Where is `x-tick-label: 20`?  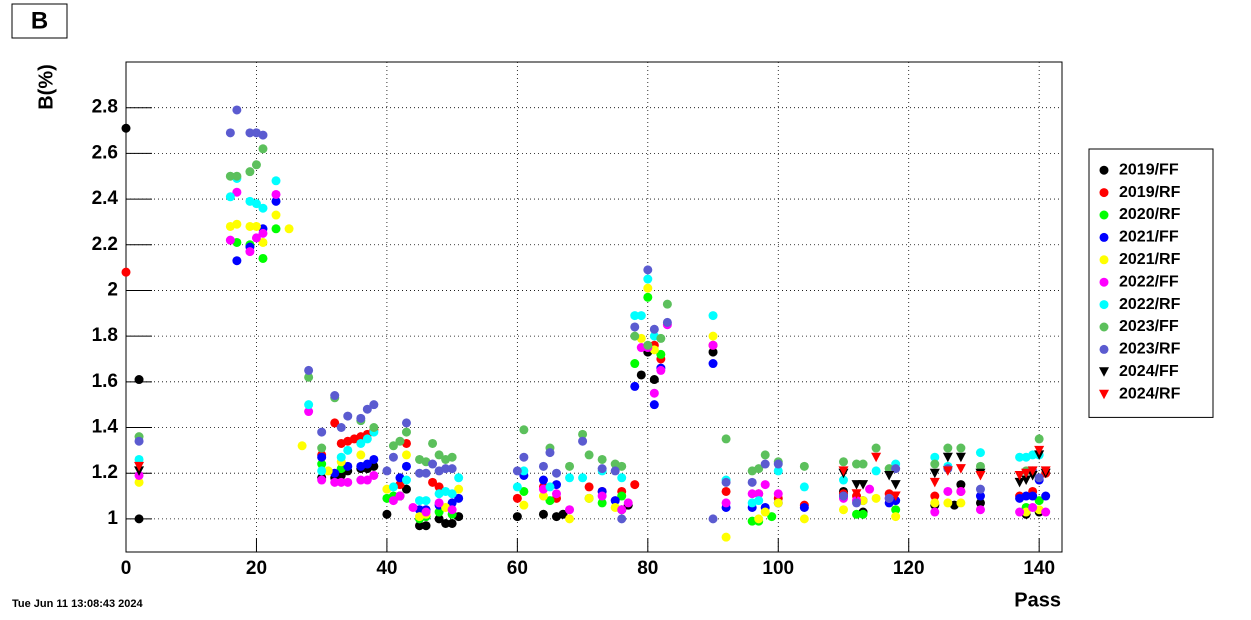
x-tick-label: 20 is located at coordinates (256, 568).